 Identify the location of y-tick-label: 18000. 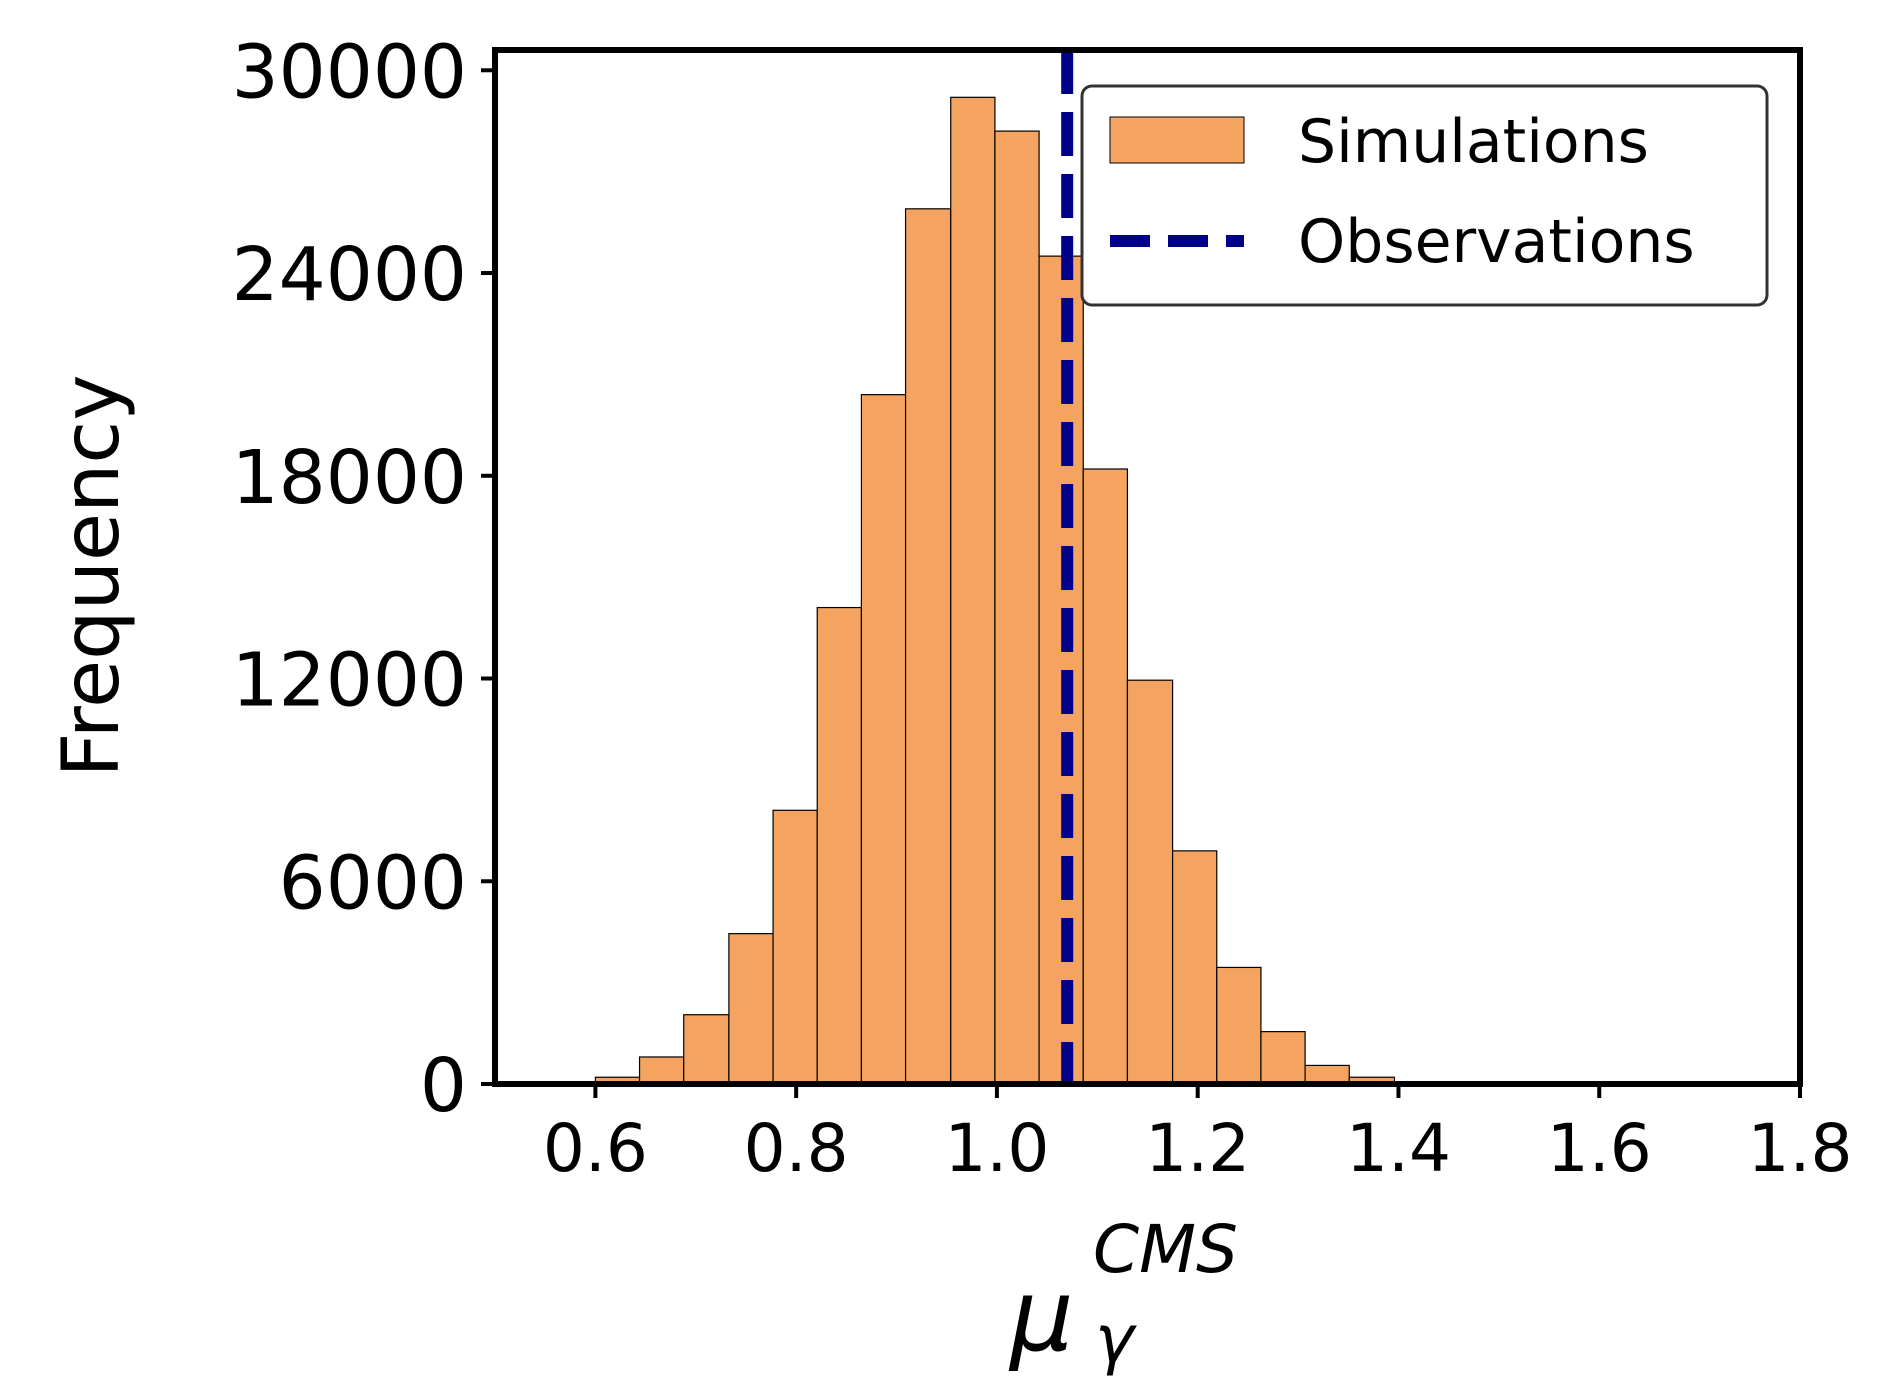
(349, 478).